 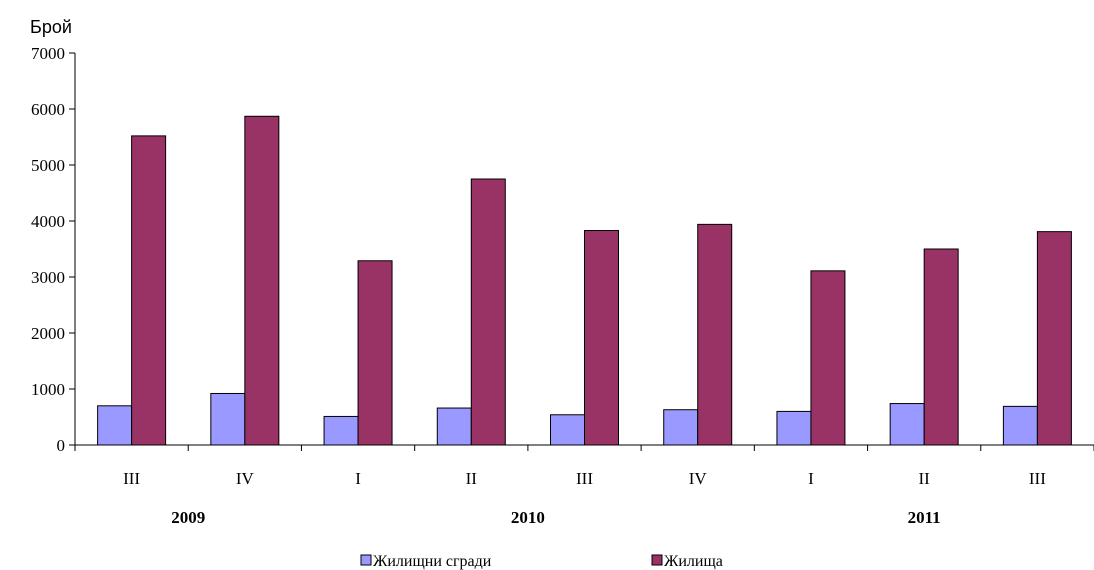 I want to click on y-tick-label: 3000, so click(x=48, y=277).